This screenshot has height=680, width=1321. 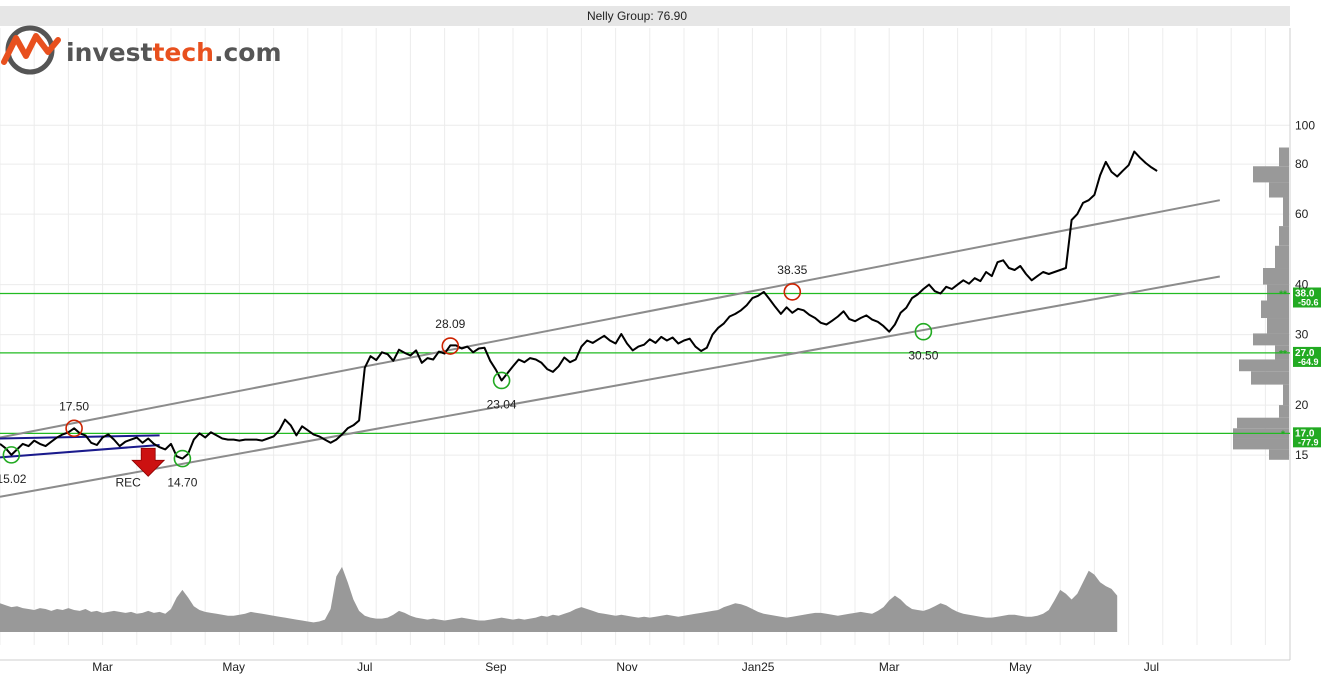 What do you see at coordinates (502, 404) in the screenshot?
I see `pivot-label: 23.04` at bounding box center [502, 404].